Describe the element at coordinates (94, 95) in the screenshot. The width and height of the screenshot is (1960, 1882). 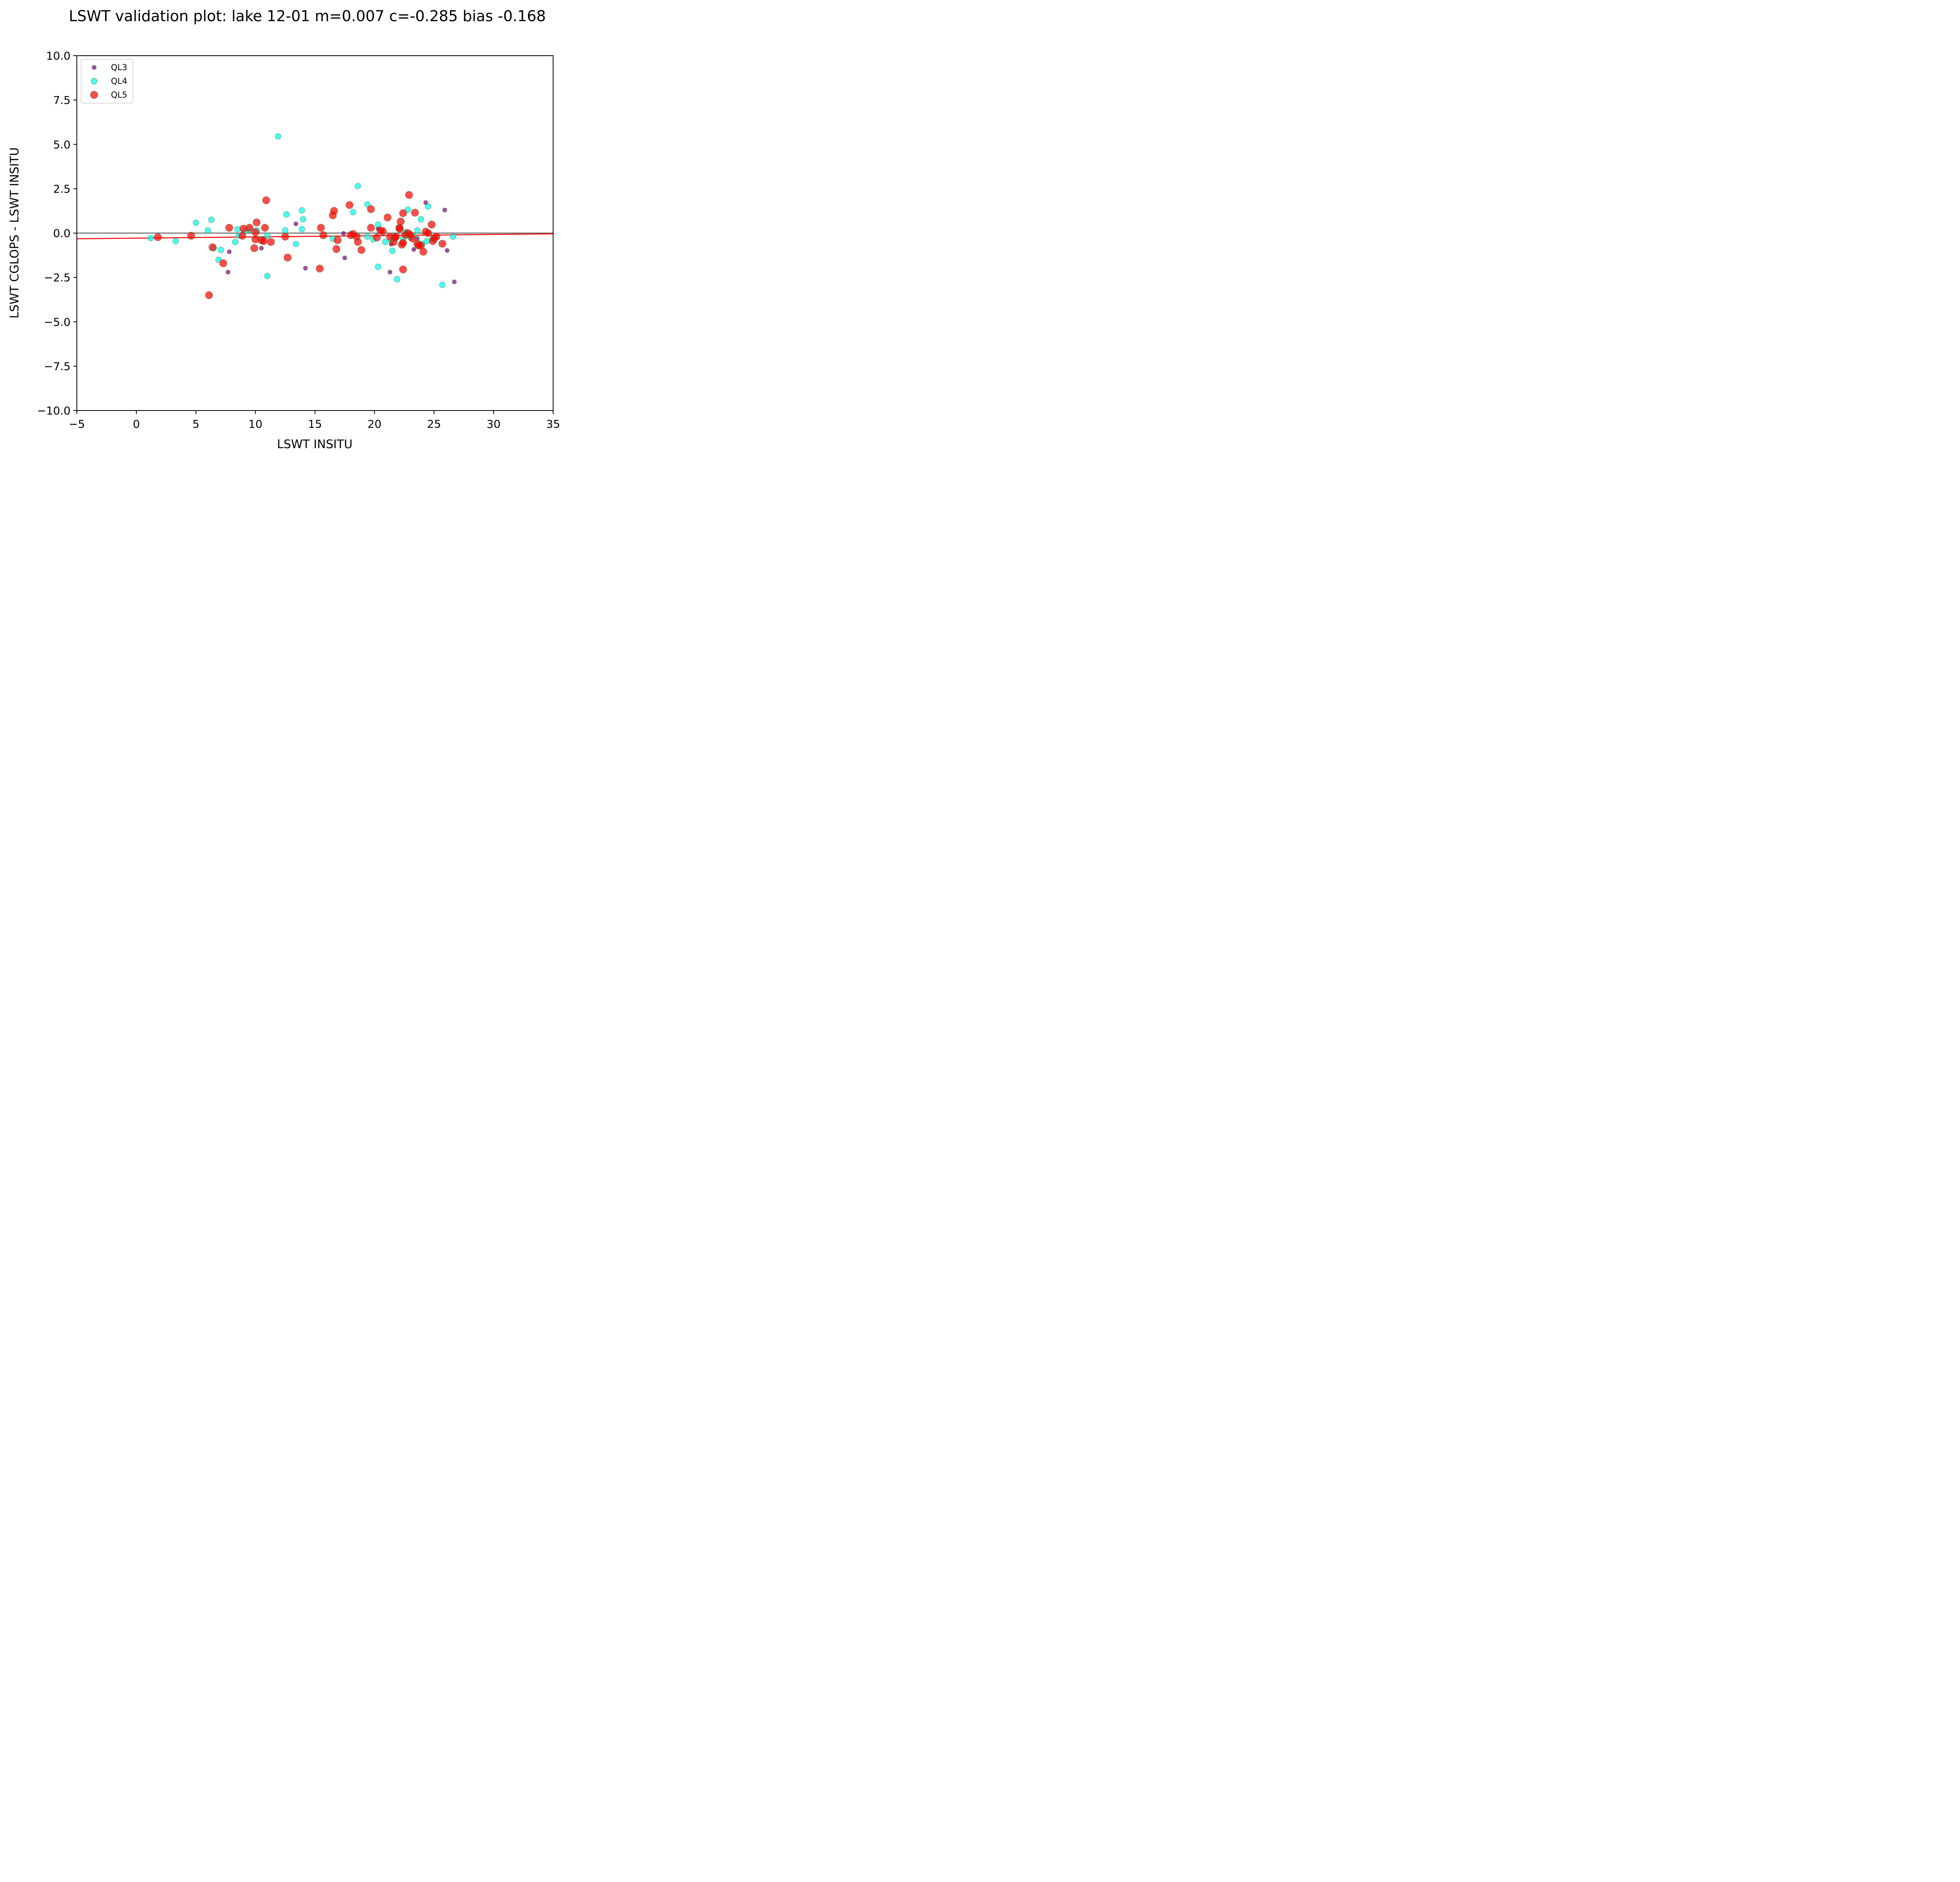
I see `legend-marker-ql5` at that location.